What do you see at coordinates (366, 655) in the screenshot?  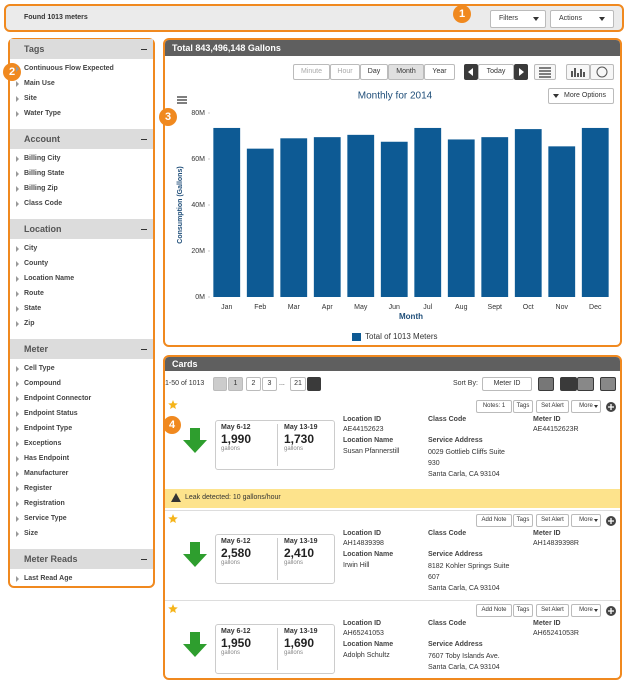 I see `location-name: Adolph Schultz` at bounding box center [366, 655].